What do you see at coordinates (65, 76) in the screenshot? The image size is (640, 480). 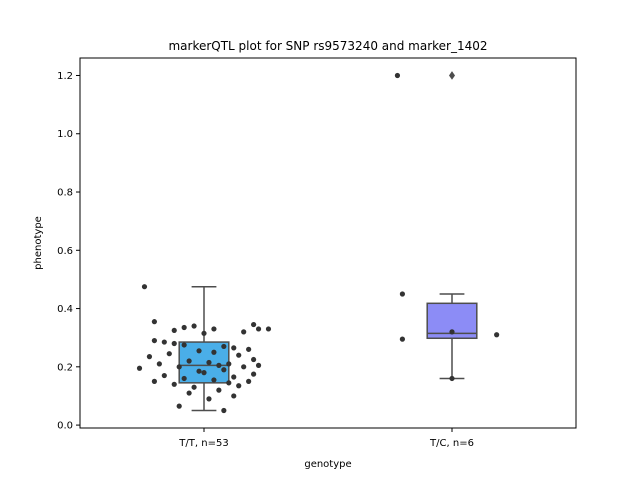 I see `y-tick-label: 1.2` at bounding box center [65, 76].